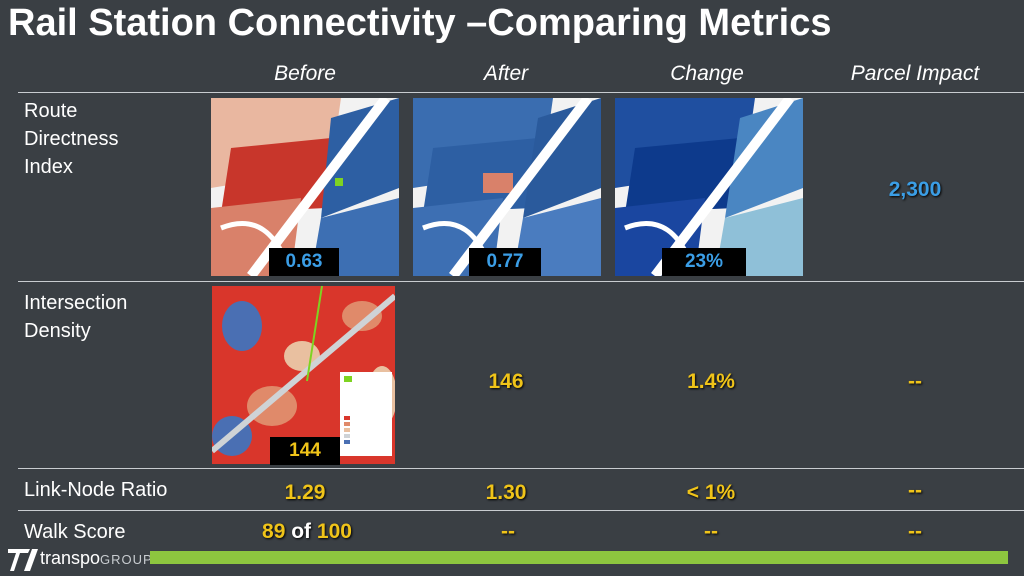 This screenshot has height=576, width=1024. I want to click on after-intersection-density: 146, so click(506, 381).